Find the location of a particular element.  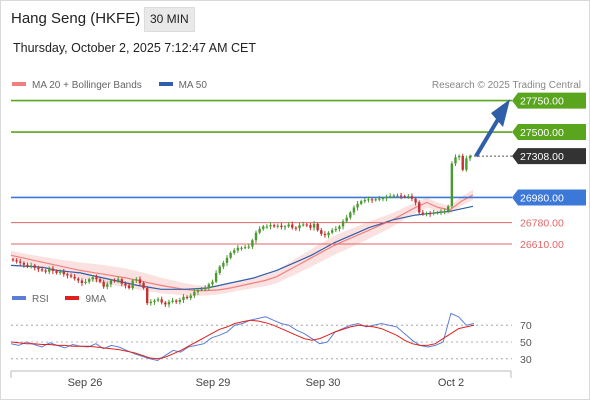

legend-item-ma20: MA 20 + Bollinger Bands is located at coordinates (77, 85).